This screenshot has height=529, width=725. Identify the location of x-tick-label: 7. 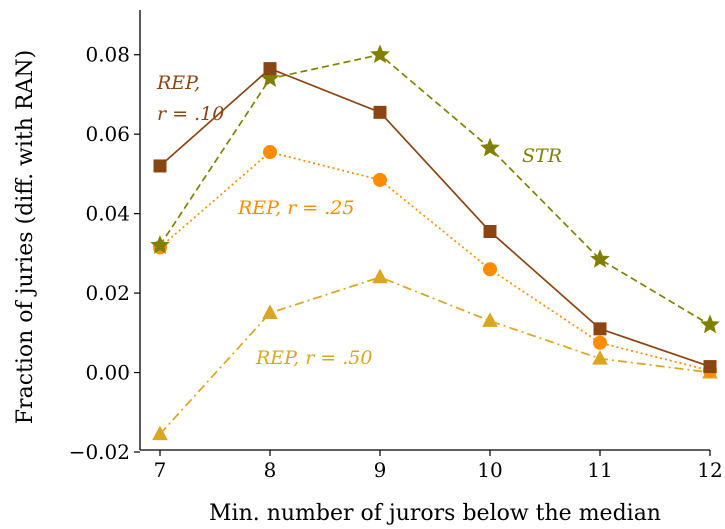
(160, 470).